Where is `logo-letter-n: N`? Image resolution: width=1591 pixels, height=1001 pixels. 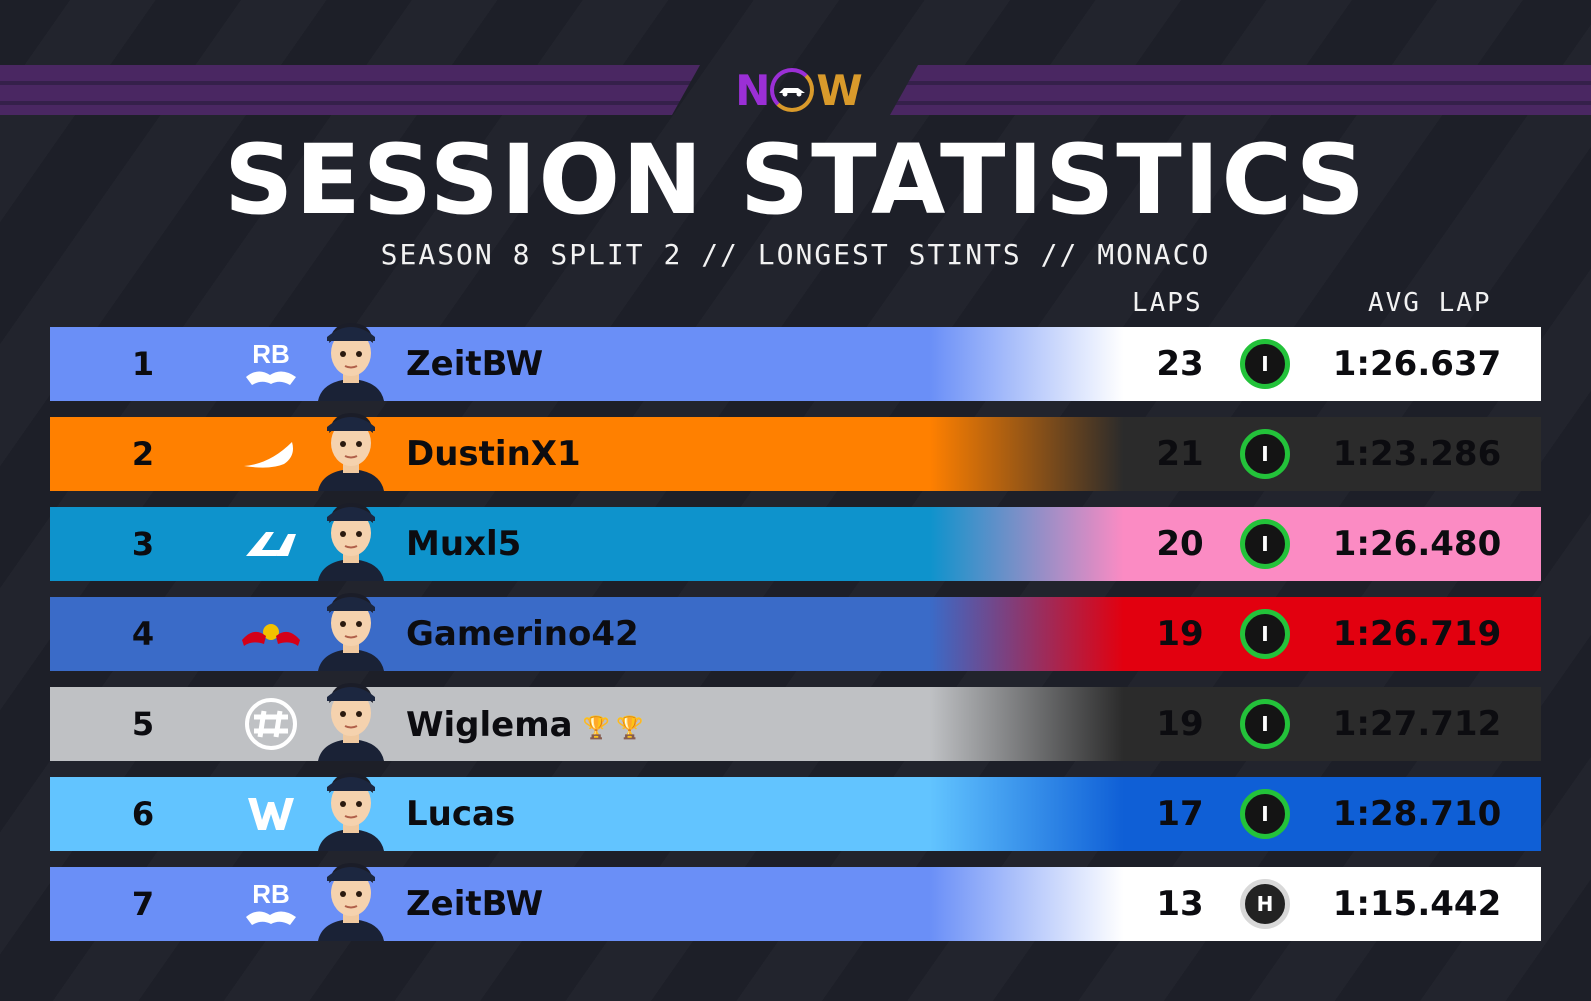
logo-letter-n: N is located at coordinates (752, 90).